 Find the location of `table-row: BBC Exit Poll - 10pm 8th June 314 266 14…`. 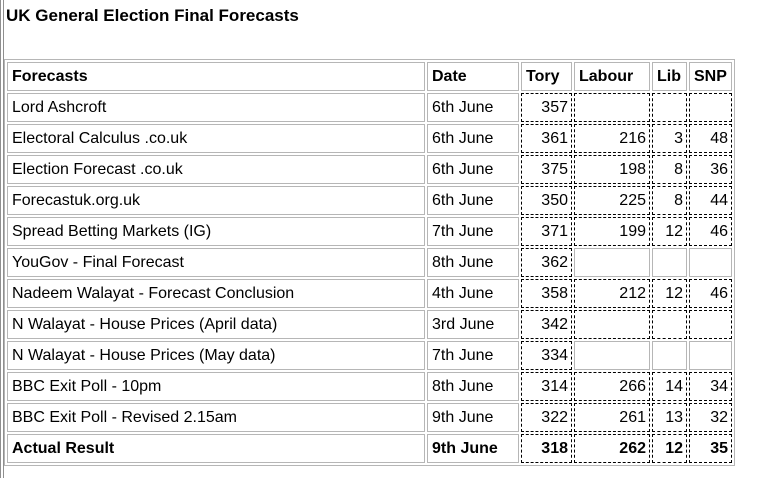

table-row: BBC Exit Poll - 10pm 8th June 314 266 14… is located at coordinates (369, 386).